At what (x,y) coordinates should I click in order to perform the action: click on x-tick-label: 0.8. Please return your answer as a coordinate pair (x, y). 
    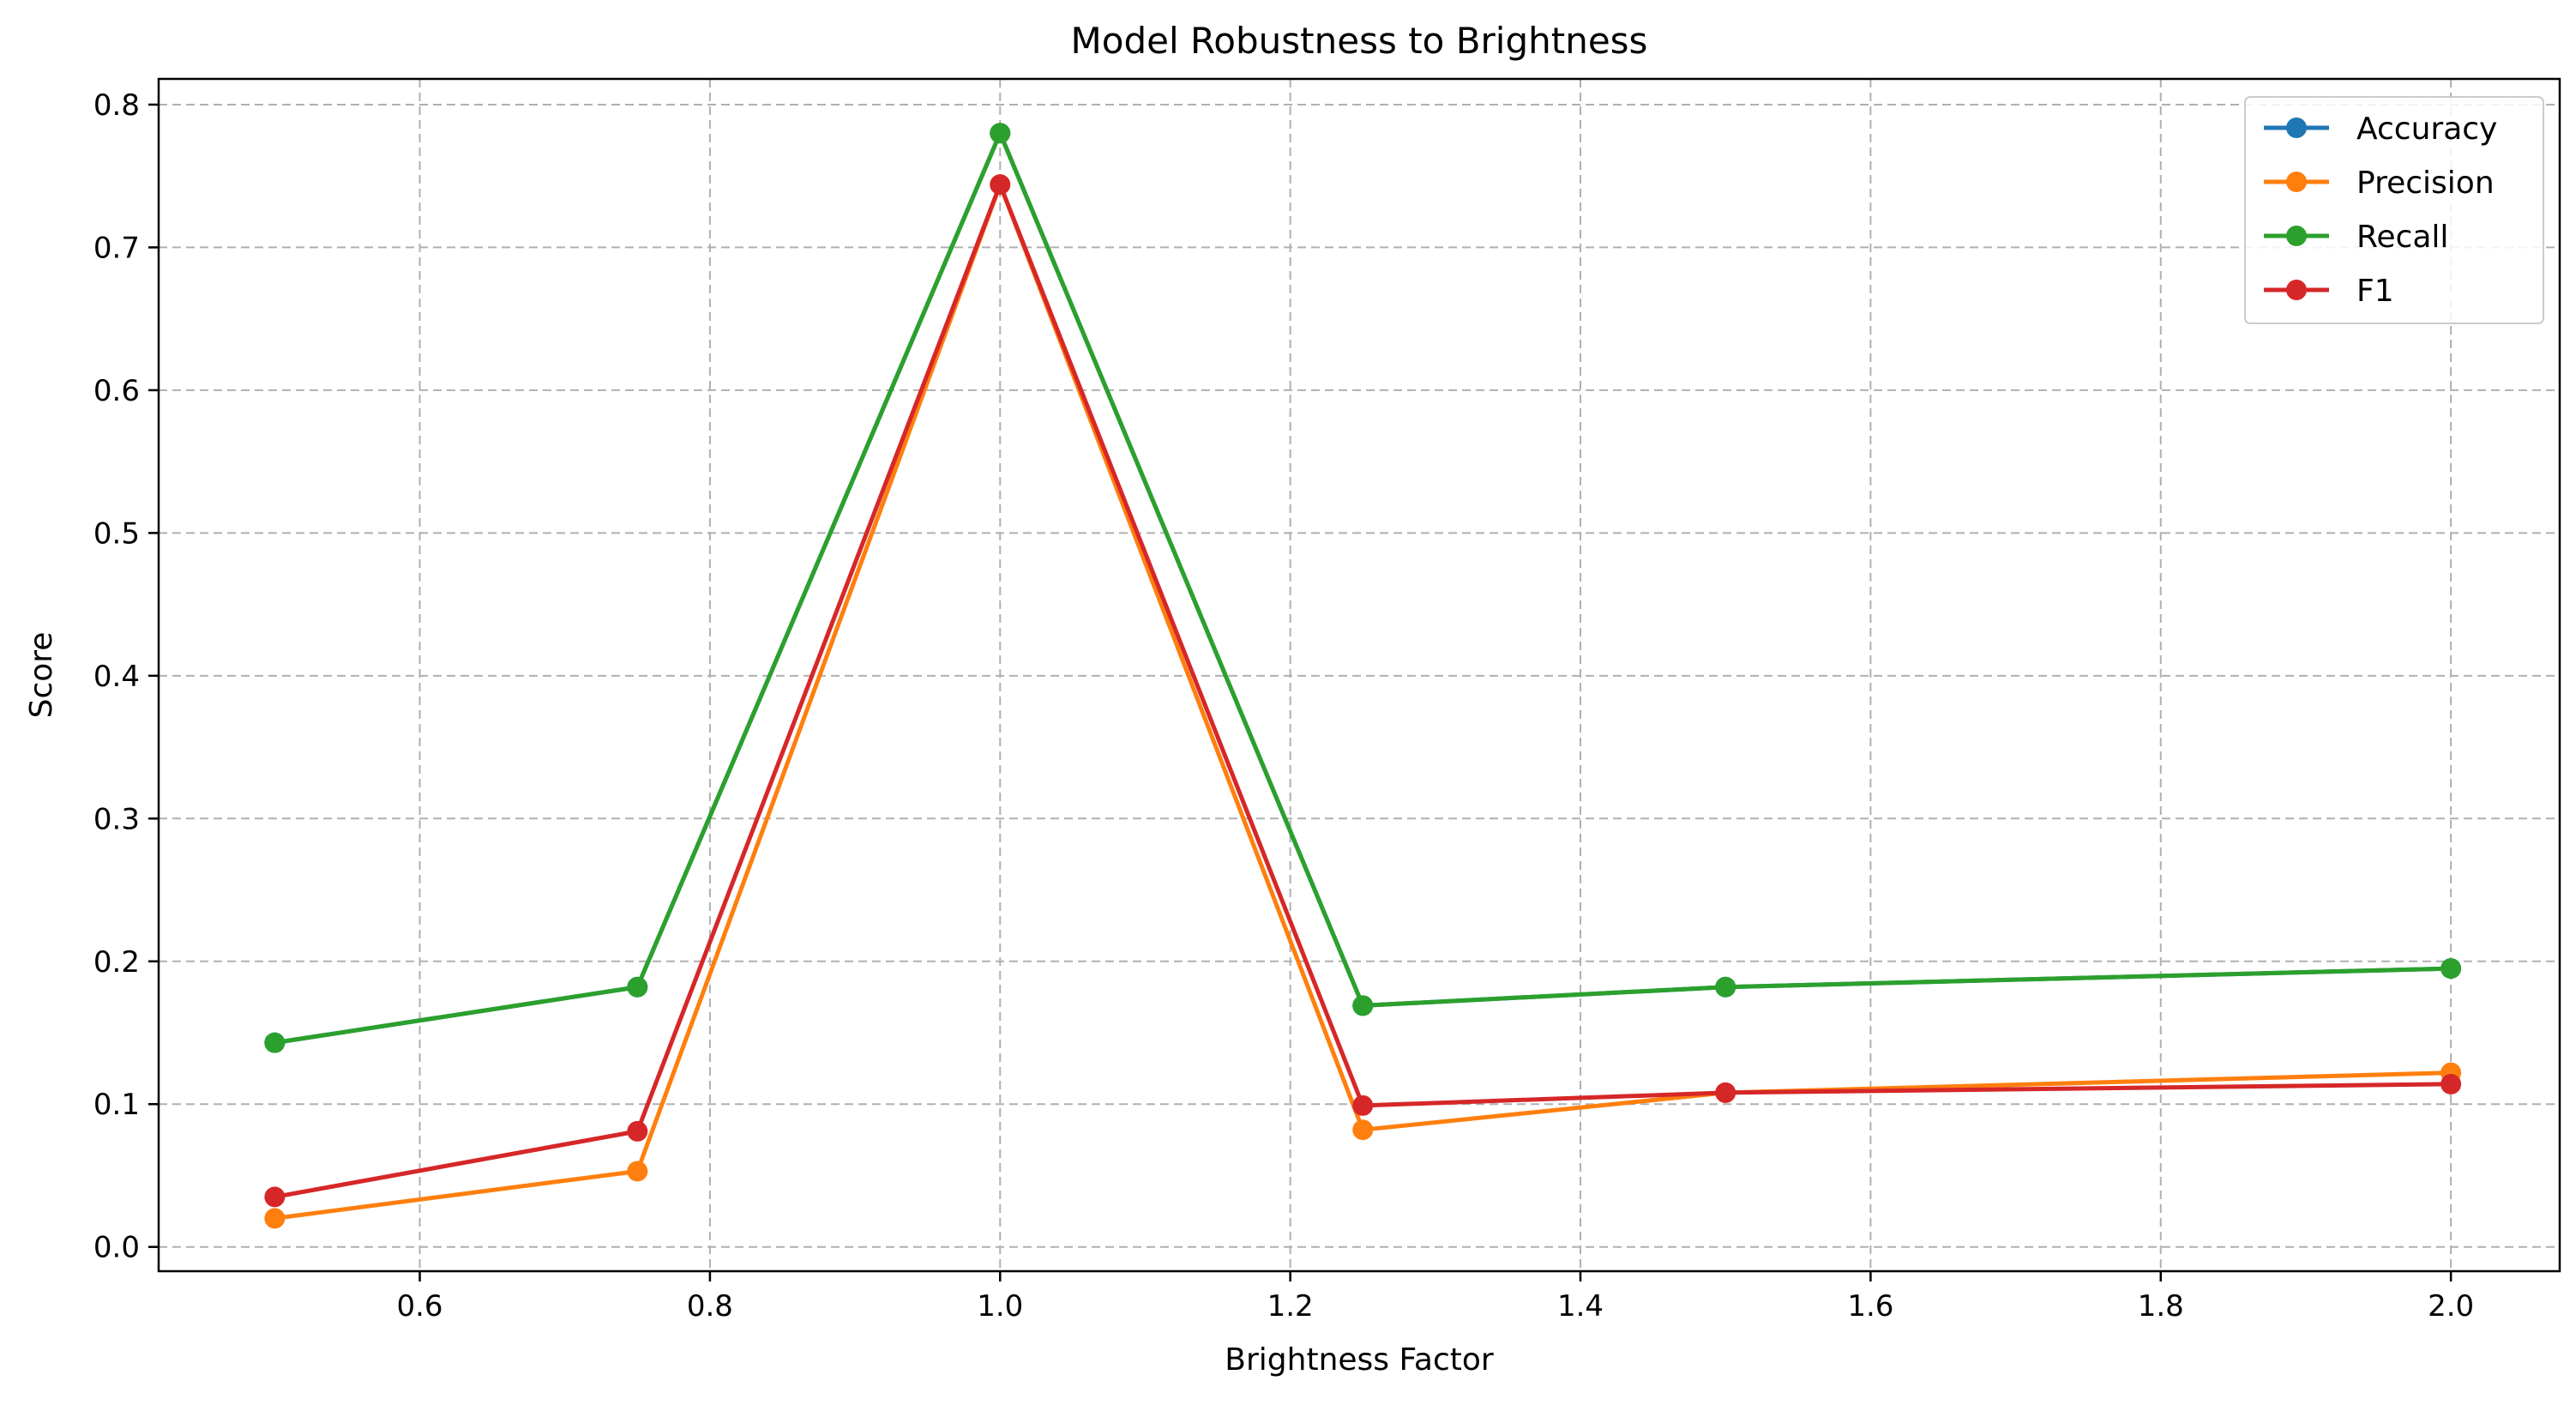
    Looking at the image, I should click on (710, 1306).